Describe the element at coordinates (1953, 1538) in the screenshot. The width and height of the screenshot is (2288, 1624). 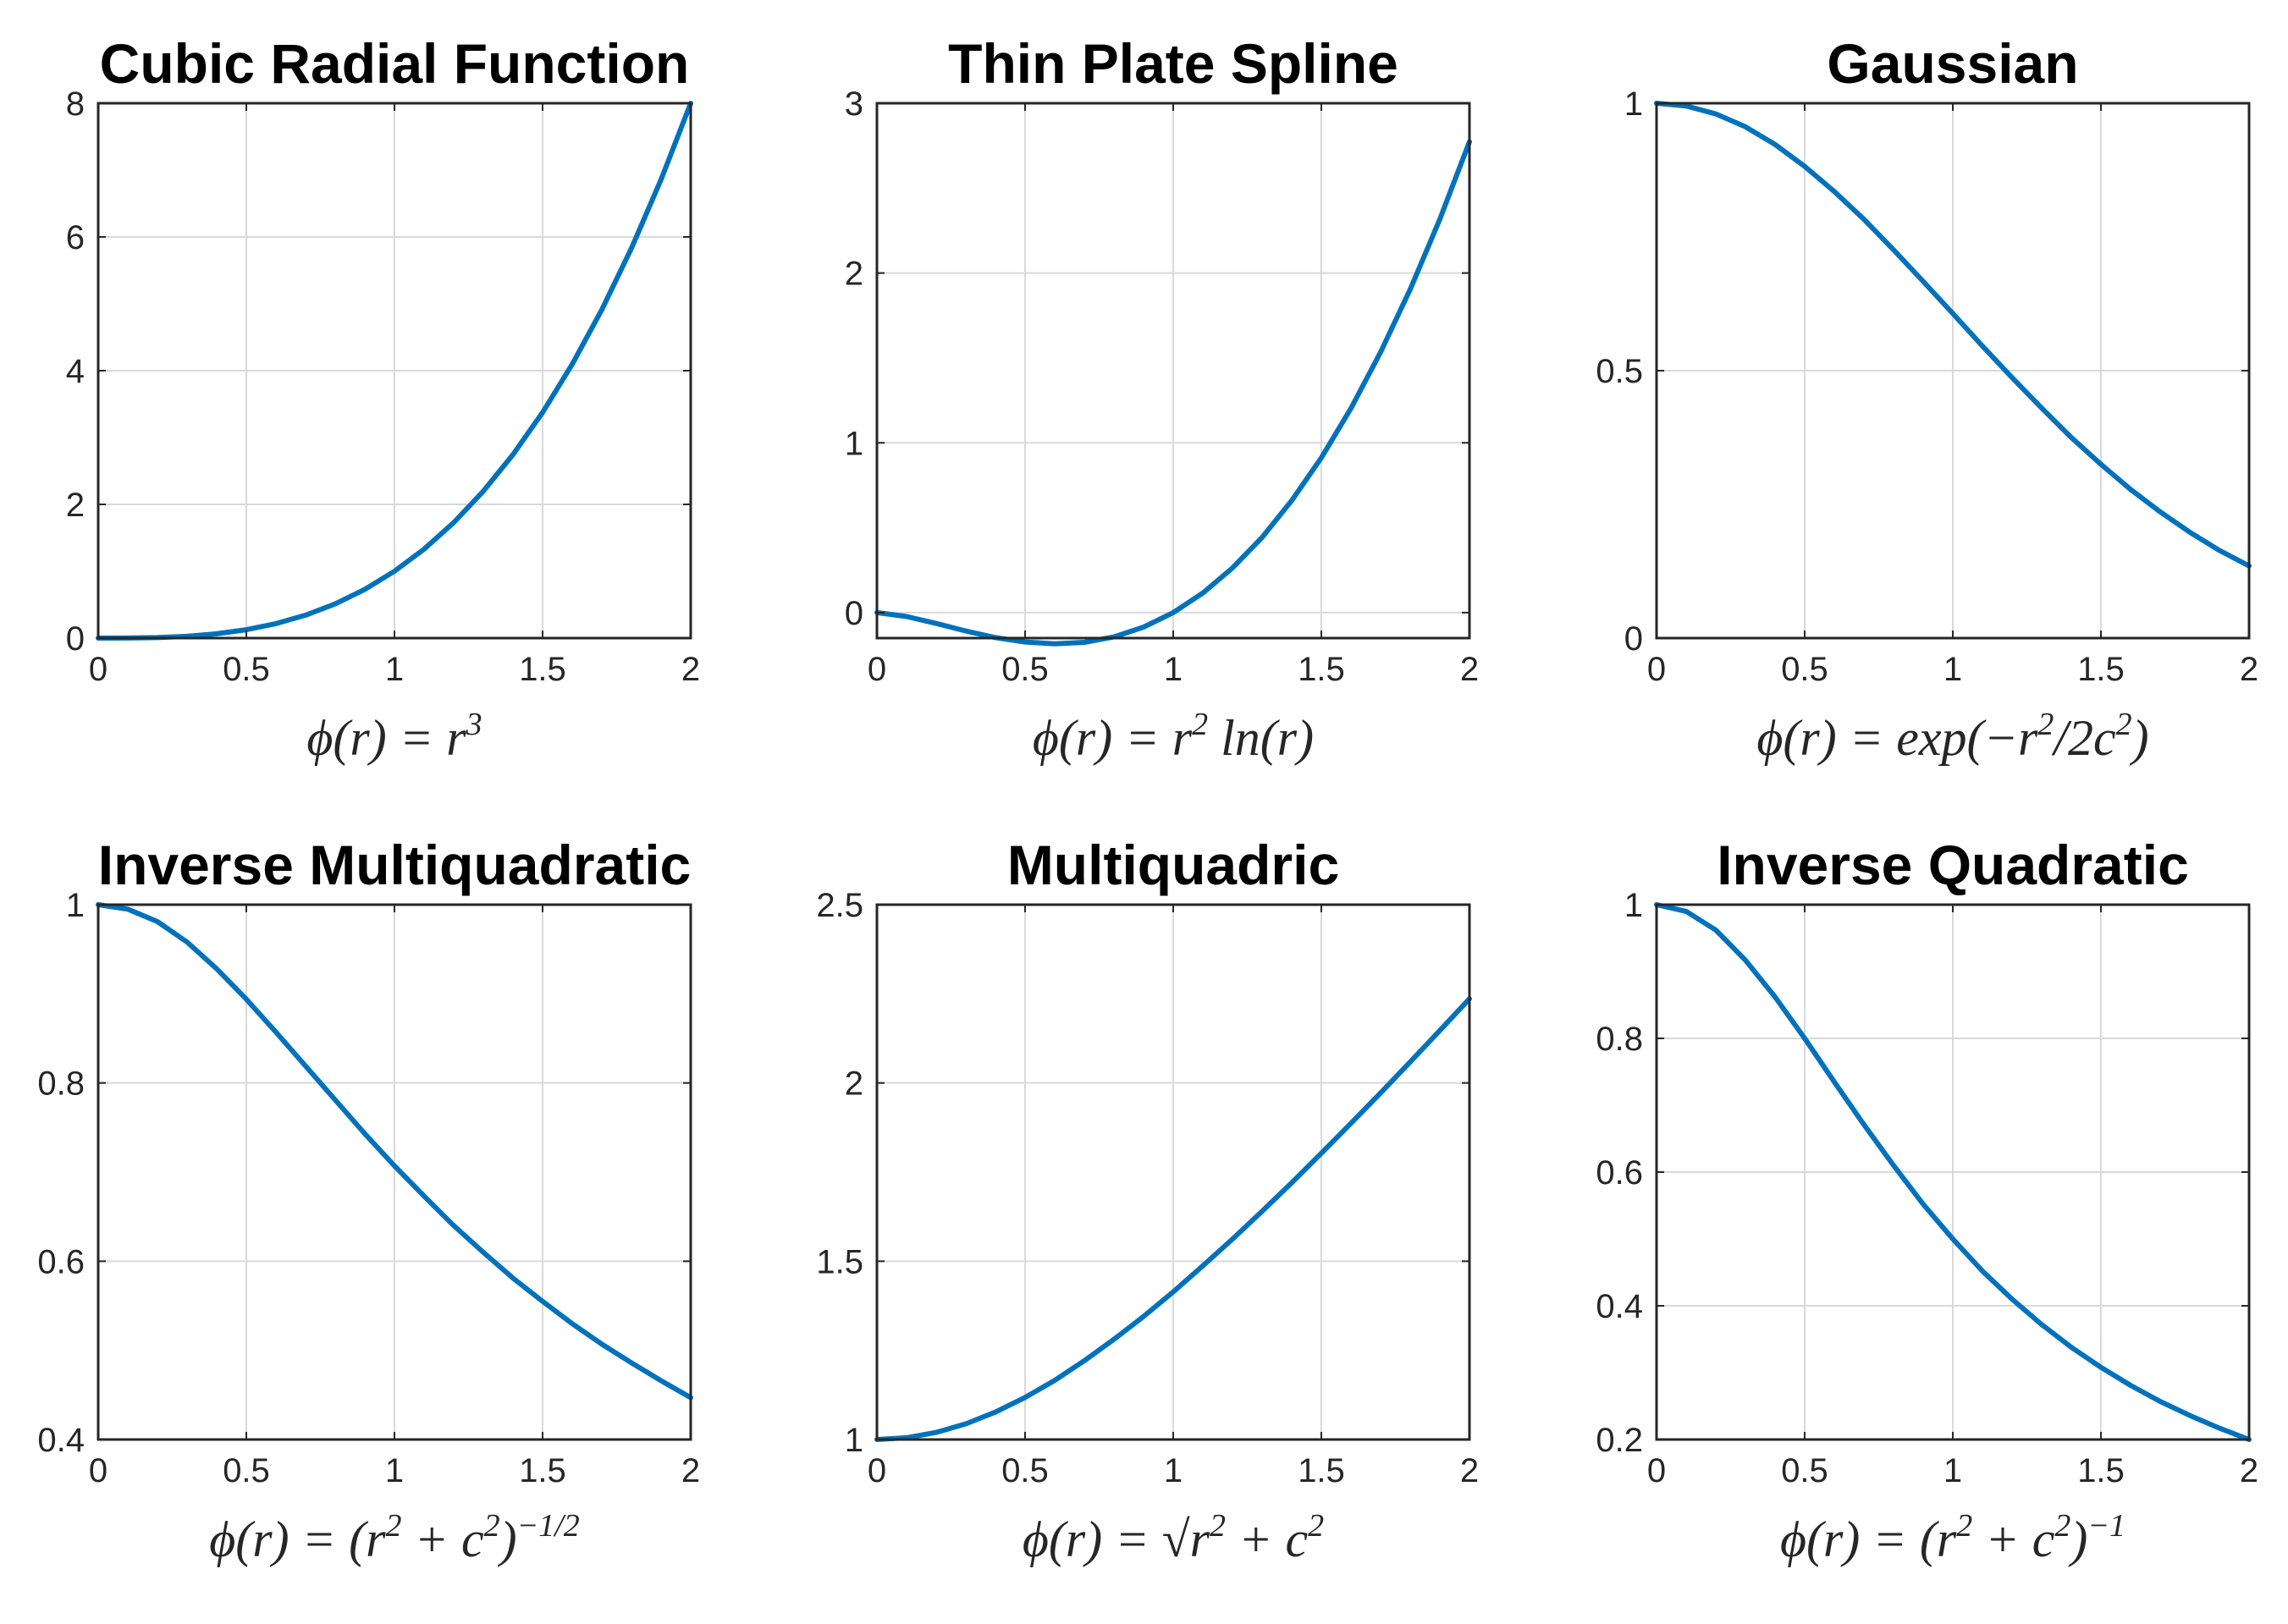
I see `x-axis-label: ϕ(r) = (r2 + c2)−1` at that location.